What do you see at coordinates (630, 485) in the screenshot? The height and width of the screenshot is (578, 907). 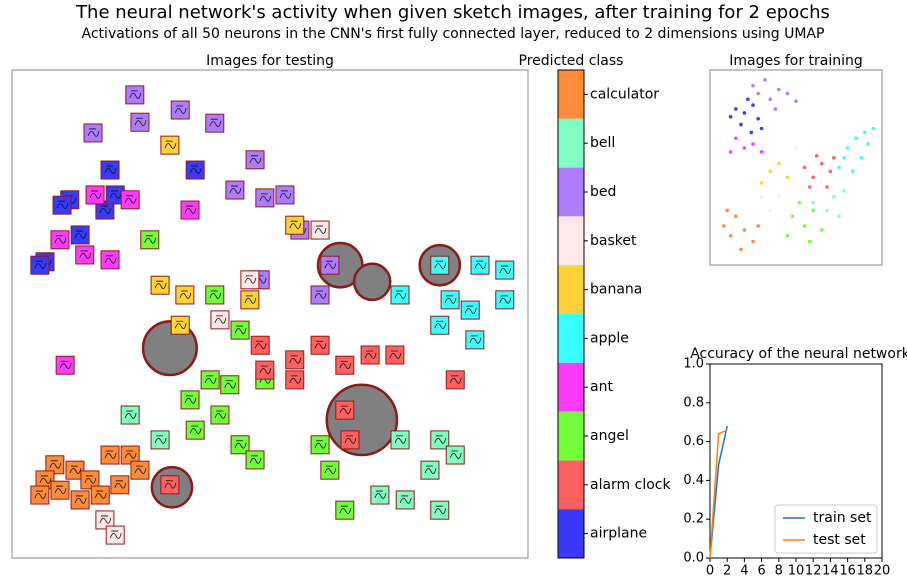 I see `colorbar-label: alarm clock` at bounding box center [630, 485].